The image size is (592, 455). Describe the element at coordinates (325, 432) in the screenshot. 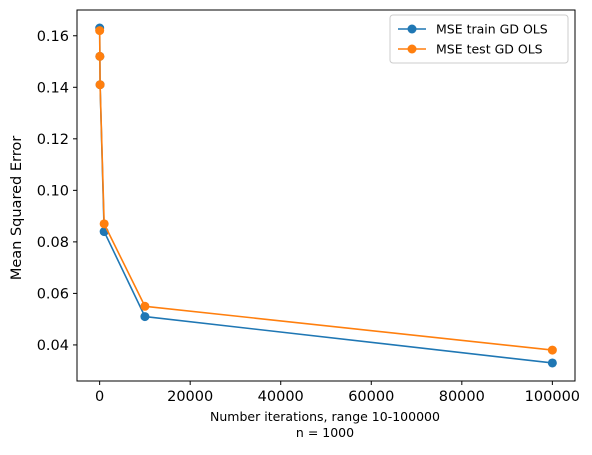

I see `x-axis-label-subline: n = 1000` at that location.